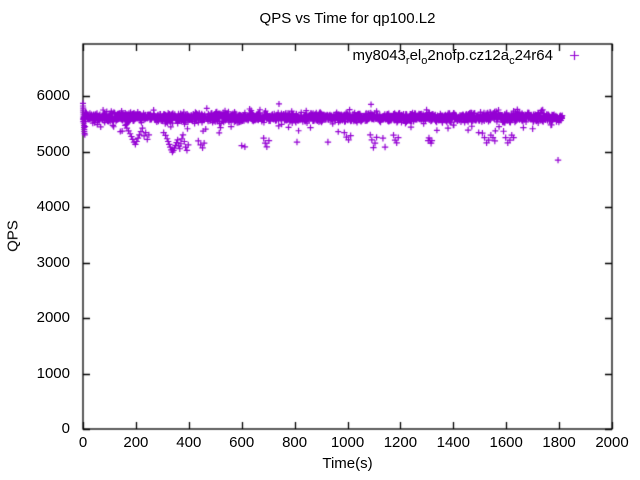 The height and width of the screenshot is (480, 640). I want to click on x-tick-label: 1400, so click(453, 442).